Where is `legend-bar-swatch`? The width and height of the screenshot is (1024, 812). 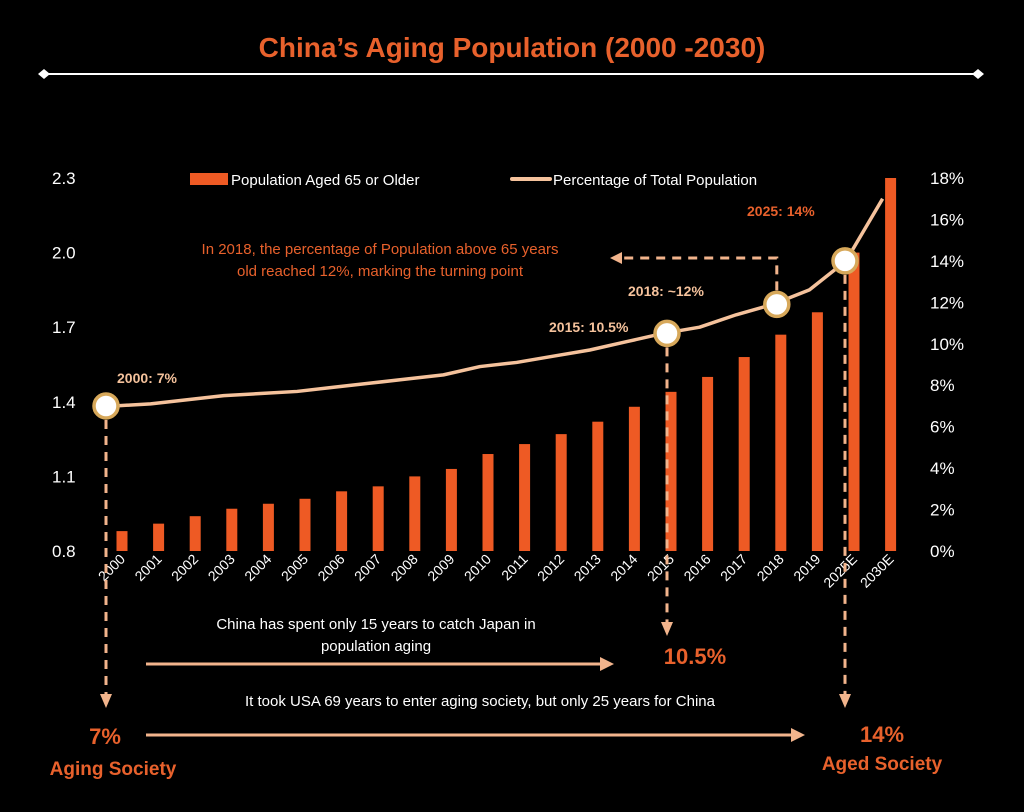
legend-bar-swatch is located at coordinates (209, 179).